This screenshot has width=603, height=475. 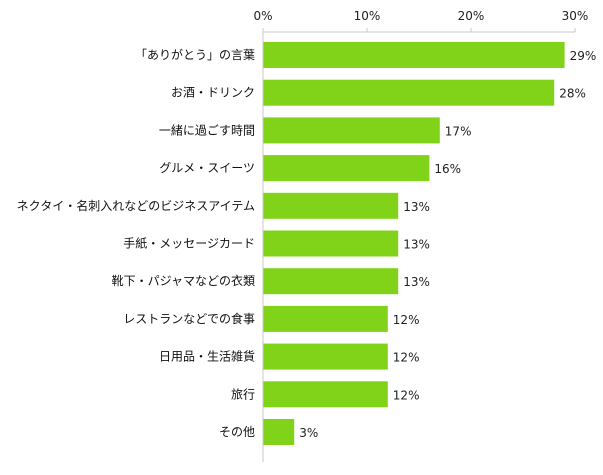 I want to click on category-label: お酒・ドリンク, so click(x=213, y=93).